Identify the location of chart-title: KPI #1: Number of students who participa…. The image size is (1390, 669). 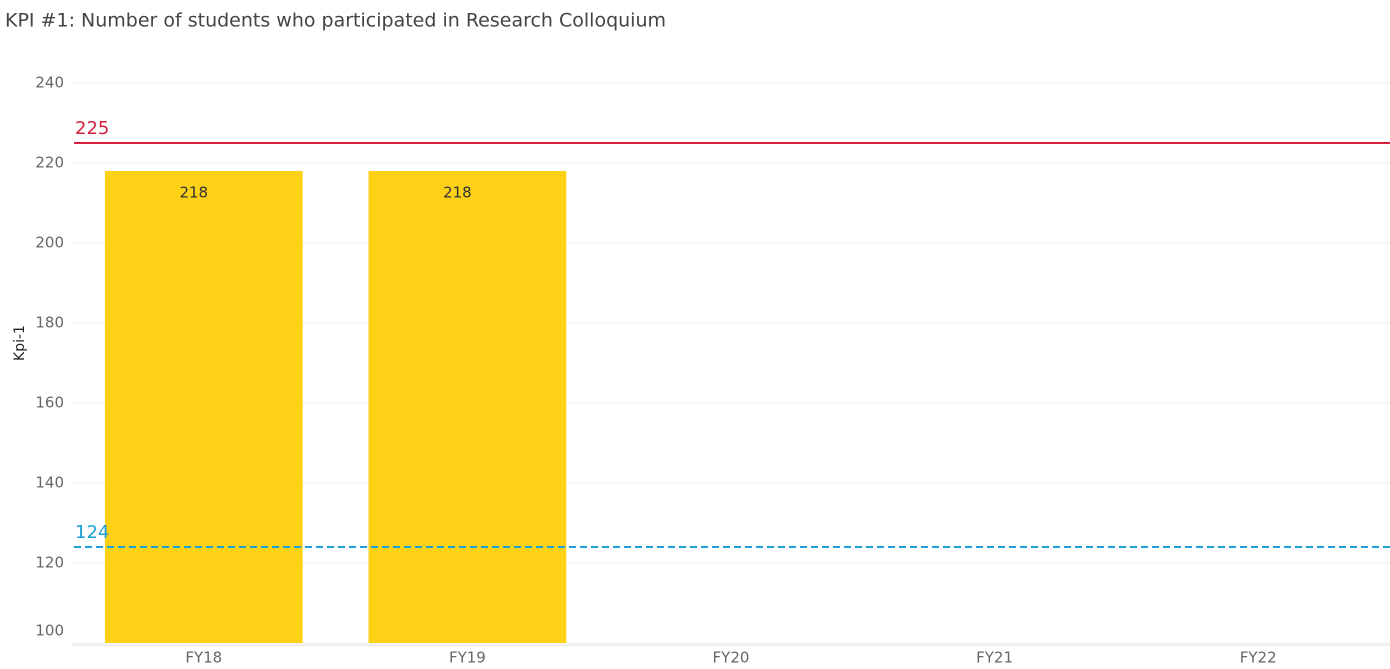
(335, 21).